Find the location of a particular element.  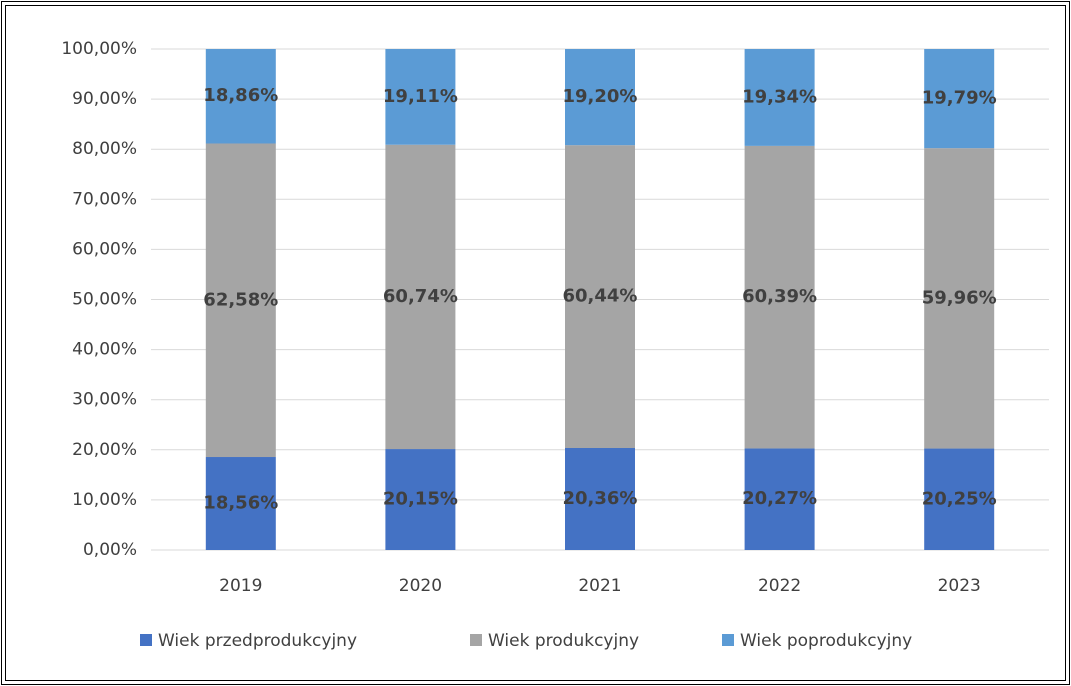

legend-label: Wiek produkcyjny is located at coordinates (563, 641).